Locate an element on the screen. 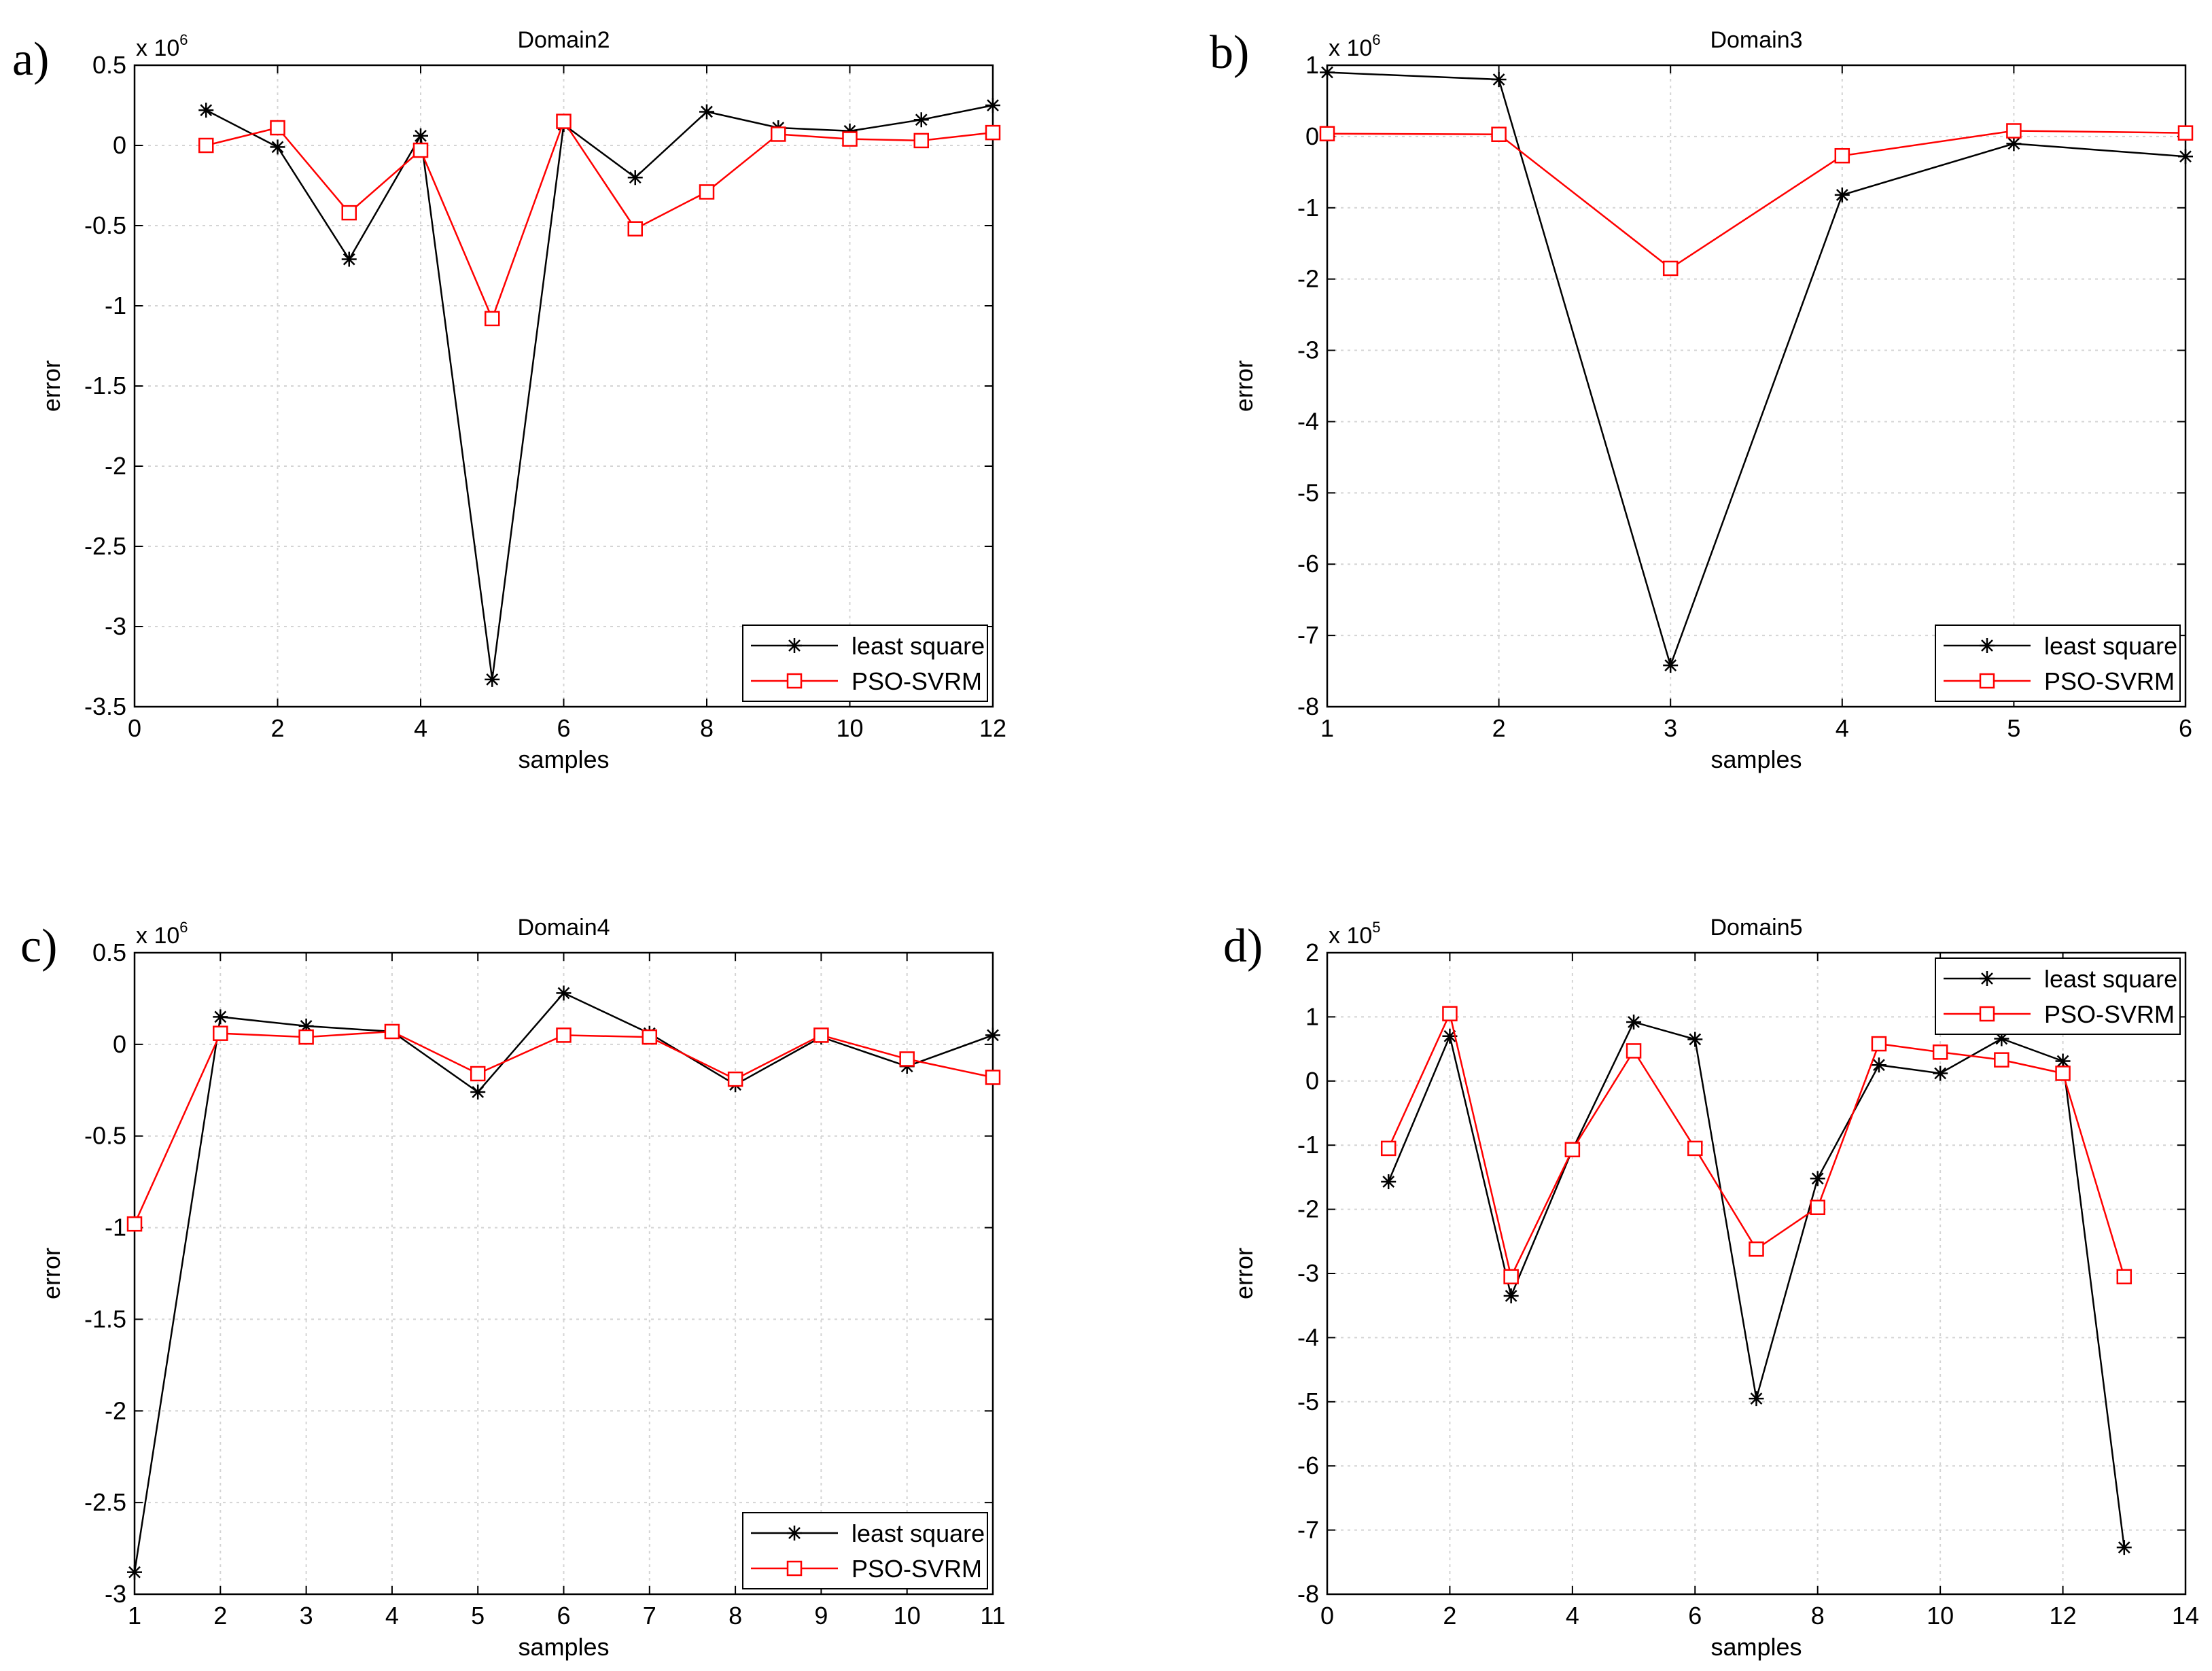 The image size is (2212, 1671). legend-star-icon is located at coordinates (1987, 978).